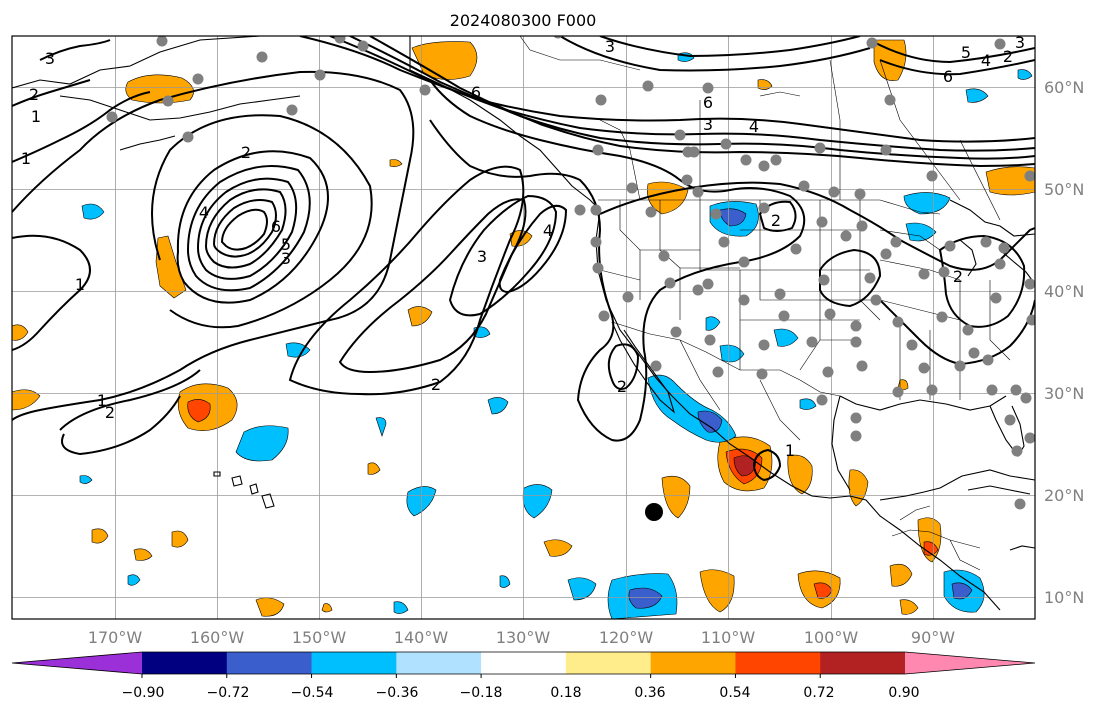  I want to click on lon-label: 120°W, so click(626, 637).